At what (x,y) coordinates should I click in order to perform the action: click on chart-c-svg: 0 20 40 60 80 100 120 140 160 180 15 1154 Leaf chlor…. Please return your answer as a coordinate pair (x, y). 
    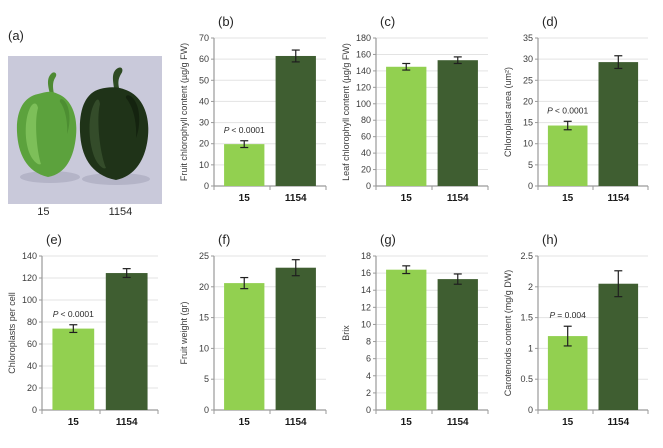
    Looking at the image, I should click on (415, 109).